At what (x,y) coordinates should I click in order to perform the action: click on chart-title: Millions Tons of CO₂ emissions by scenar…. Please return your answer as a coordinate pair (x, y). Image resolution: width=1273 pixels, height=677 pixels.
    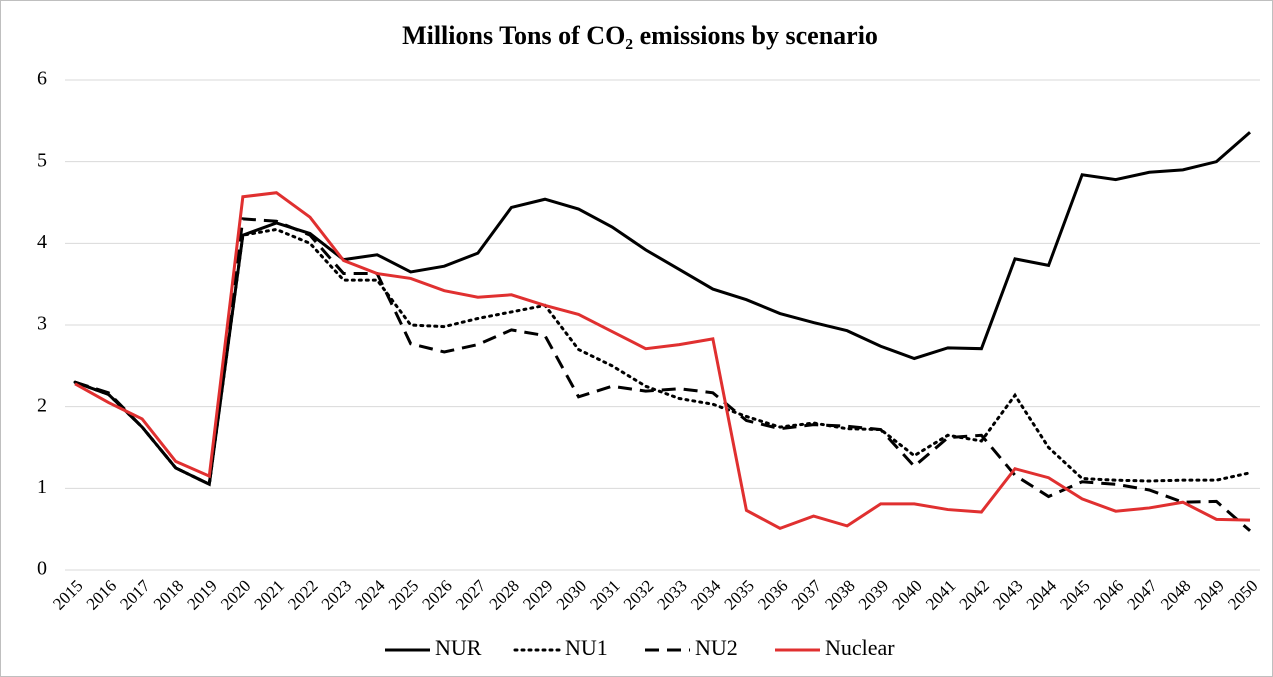
    Looking at the image, I should click on (640, 35).